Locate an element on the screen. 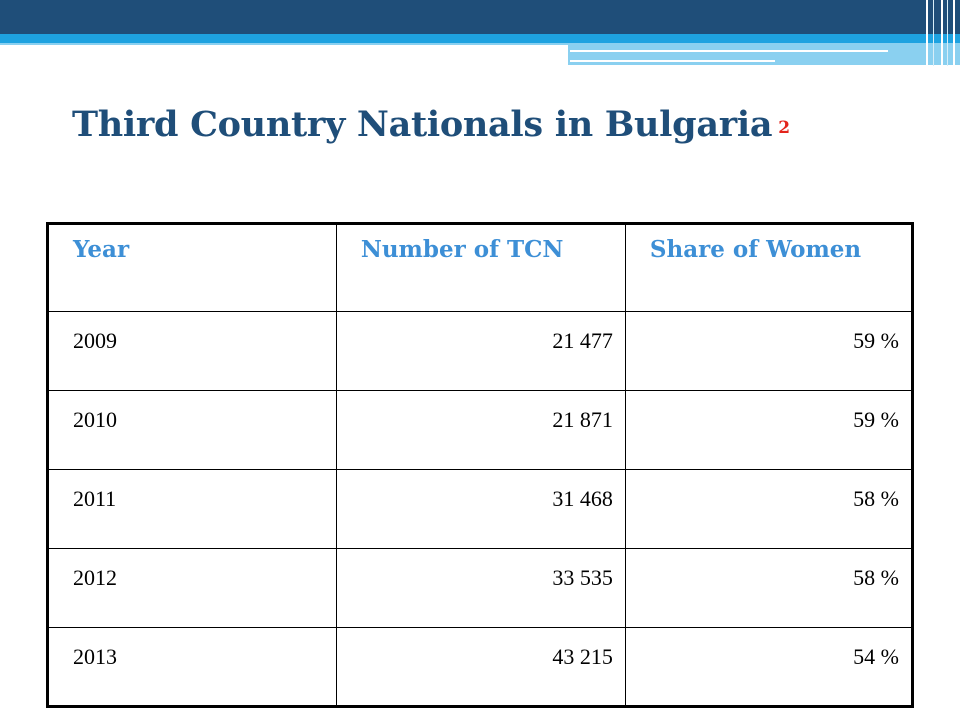 The height and width of the screenshot is (720, 960). cell-year: 2011 is located at coordinates (192, 509).